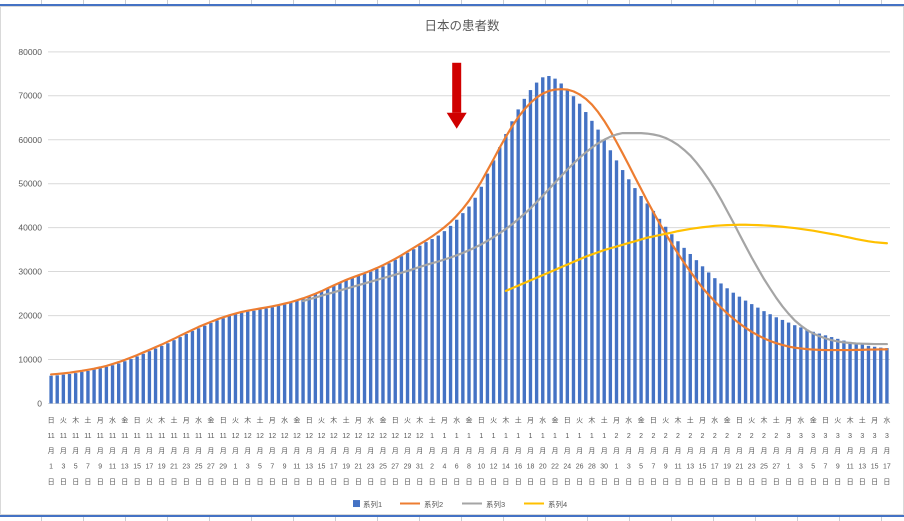  Describe the element at coordinates (30, 184) in the screenshot. I see `svg-text: 50000` at that location.